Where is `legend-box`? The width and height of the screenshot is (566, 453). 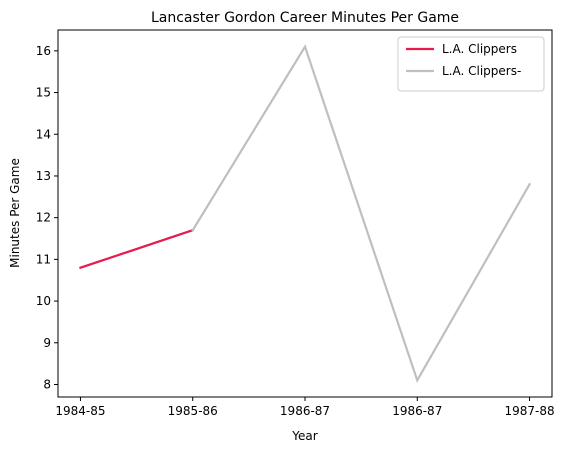
legend-box is located at coordinates (471, 64).